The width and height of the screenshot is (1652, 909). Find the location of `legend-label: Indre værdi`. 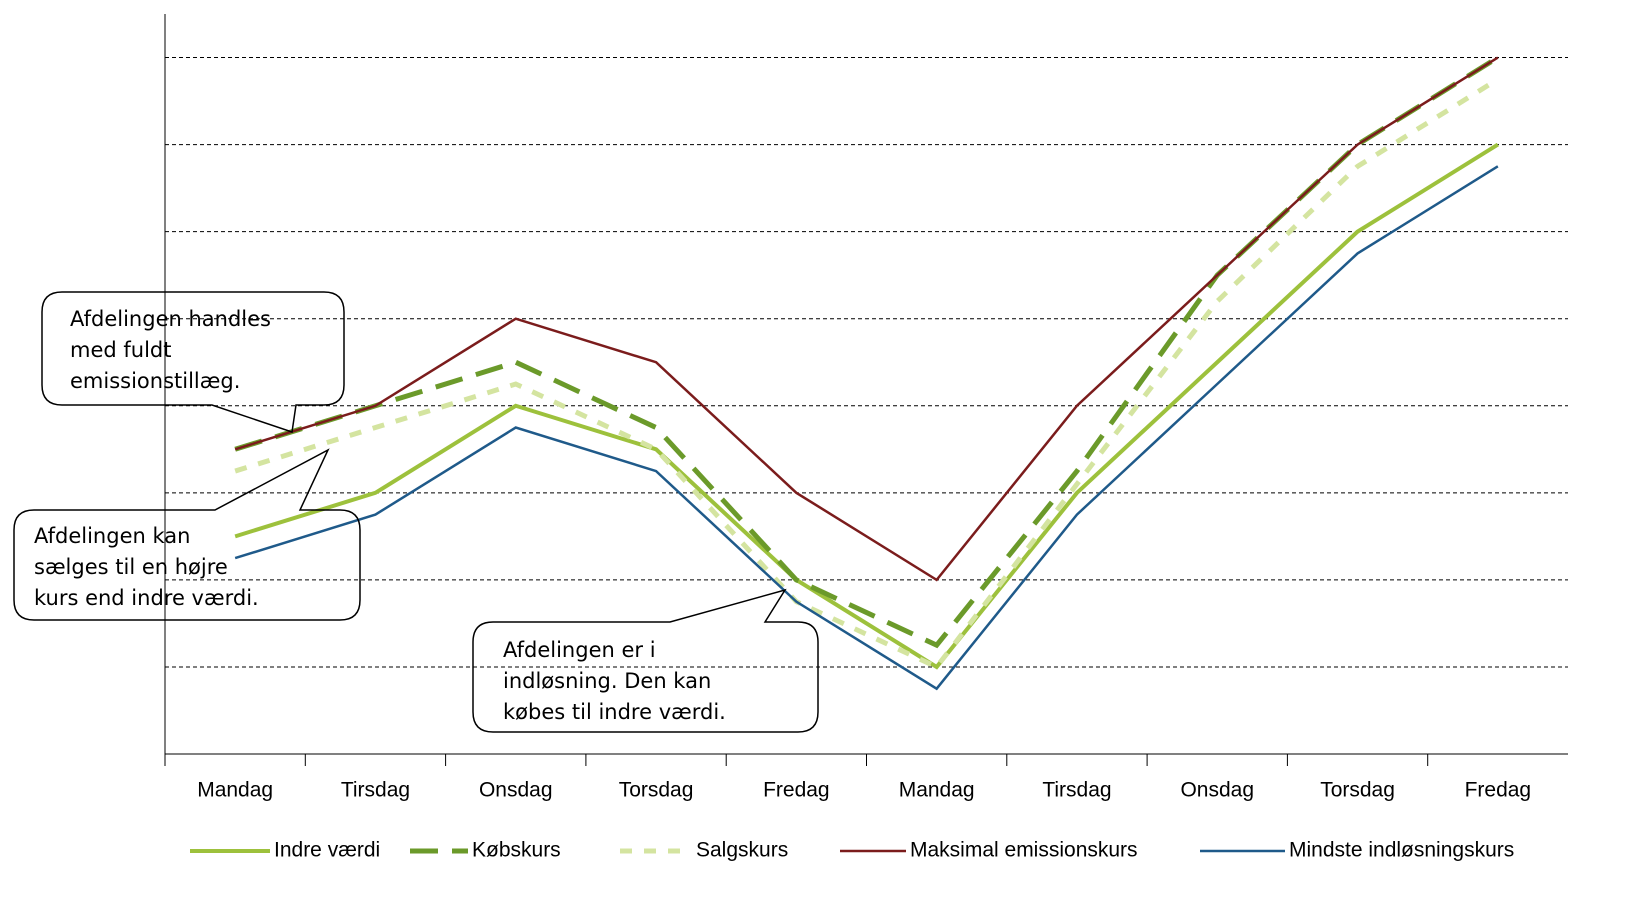

legend-label: Indre værdi is located at coordinates (327, 850).